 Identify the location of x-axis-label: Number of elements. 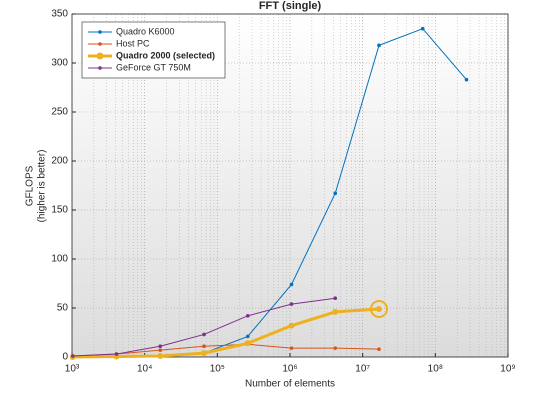
(290, 384).